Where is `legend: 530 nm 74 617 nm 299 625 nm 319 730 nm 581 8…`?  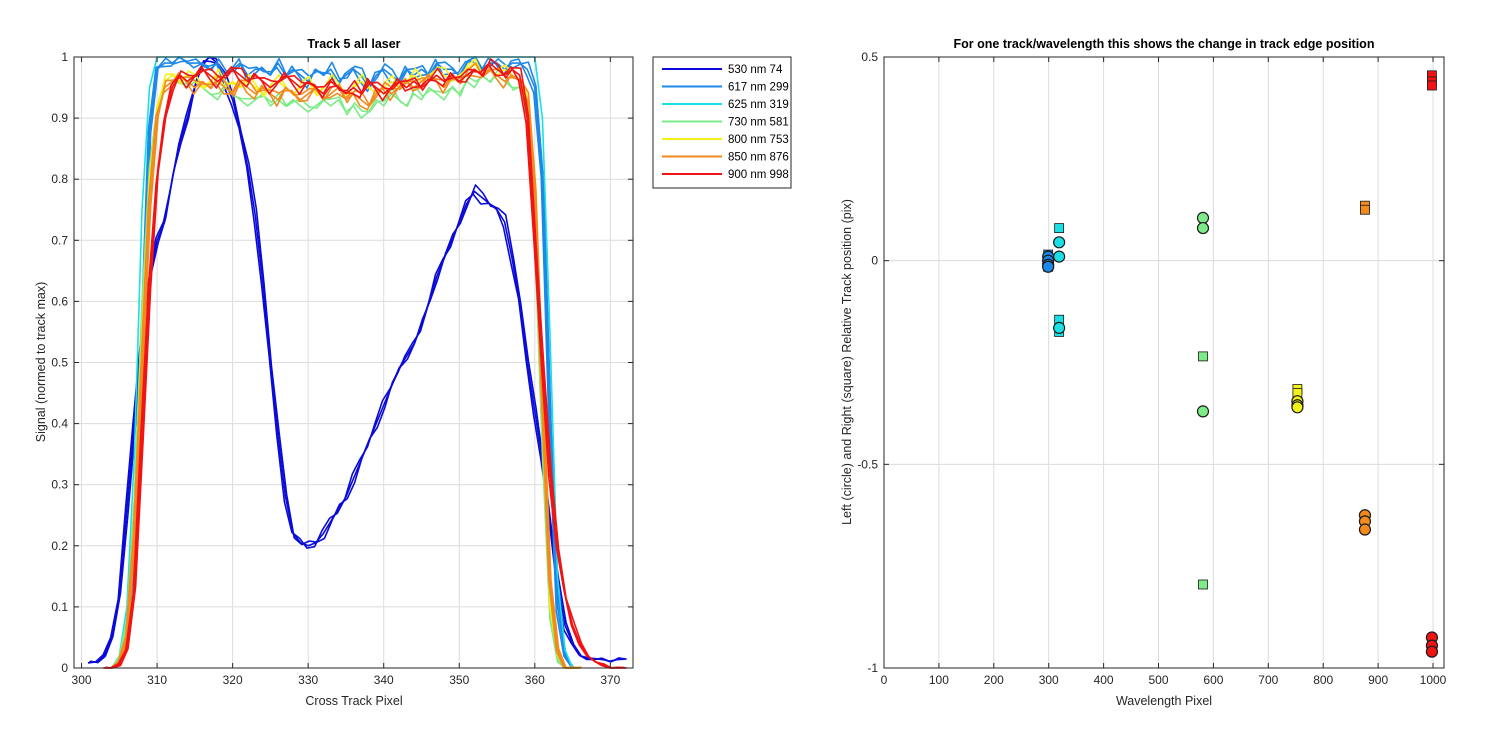 legend: 530 nm 74 617 nm 299 625 nm 319 730 nm 581 8… is located at coordinates (722, 122).